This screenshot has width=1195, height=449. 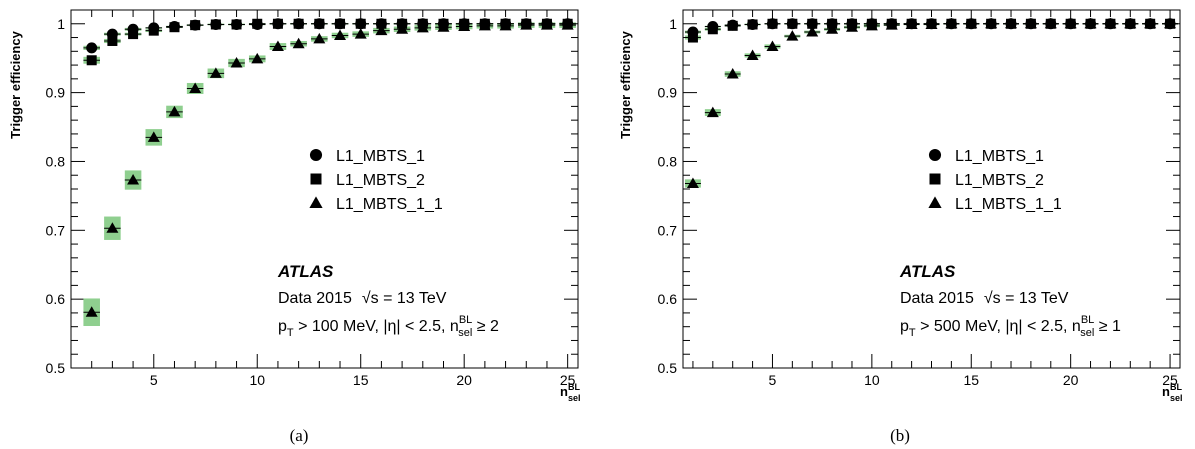 What do you see at coordinates (15, 84) in the screenshot?
I see `y-axis-title: Trigger efficiency` at bounding box center [15, 84].